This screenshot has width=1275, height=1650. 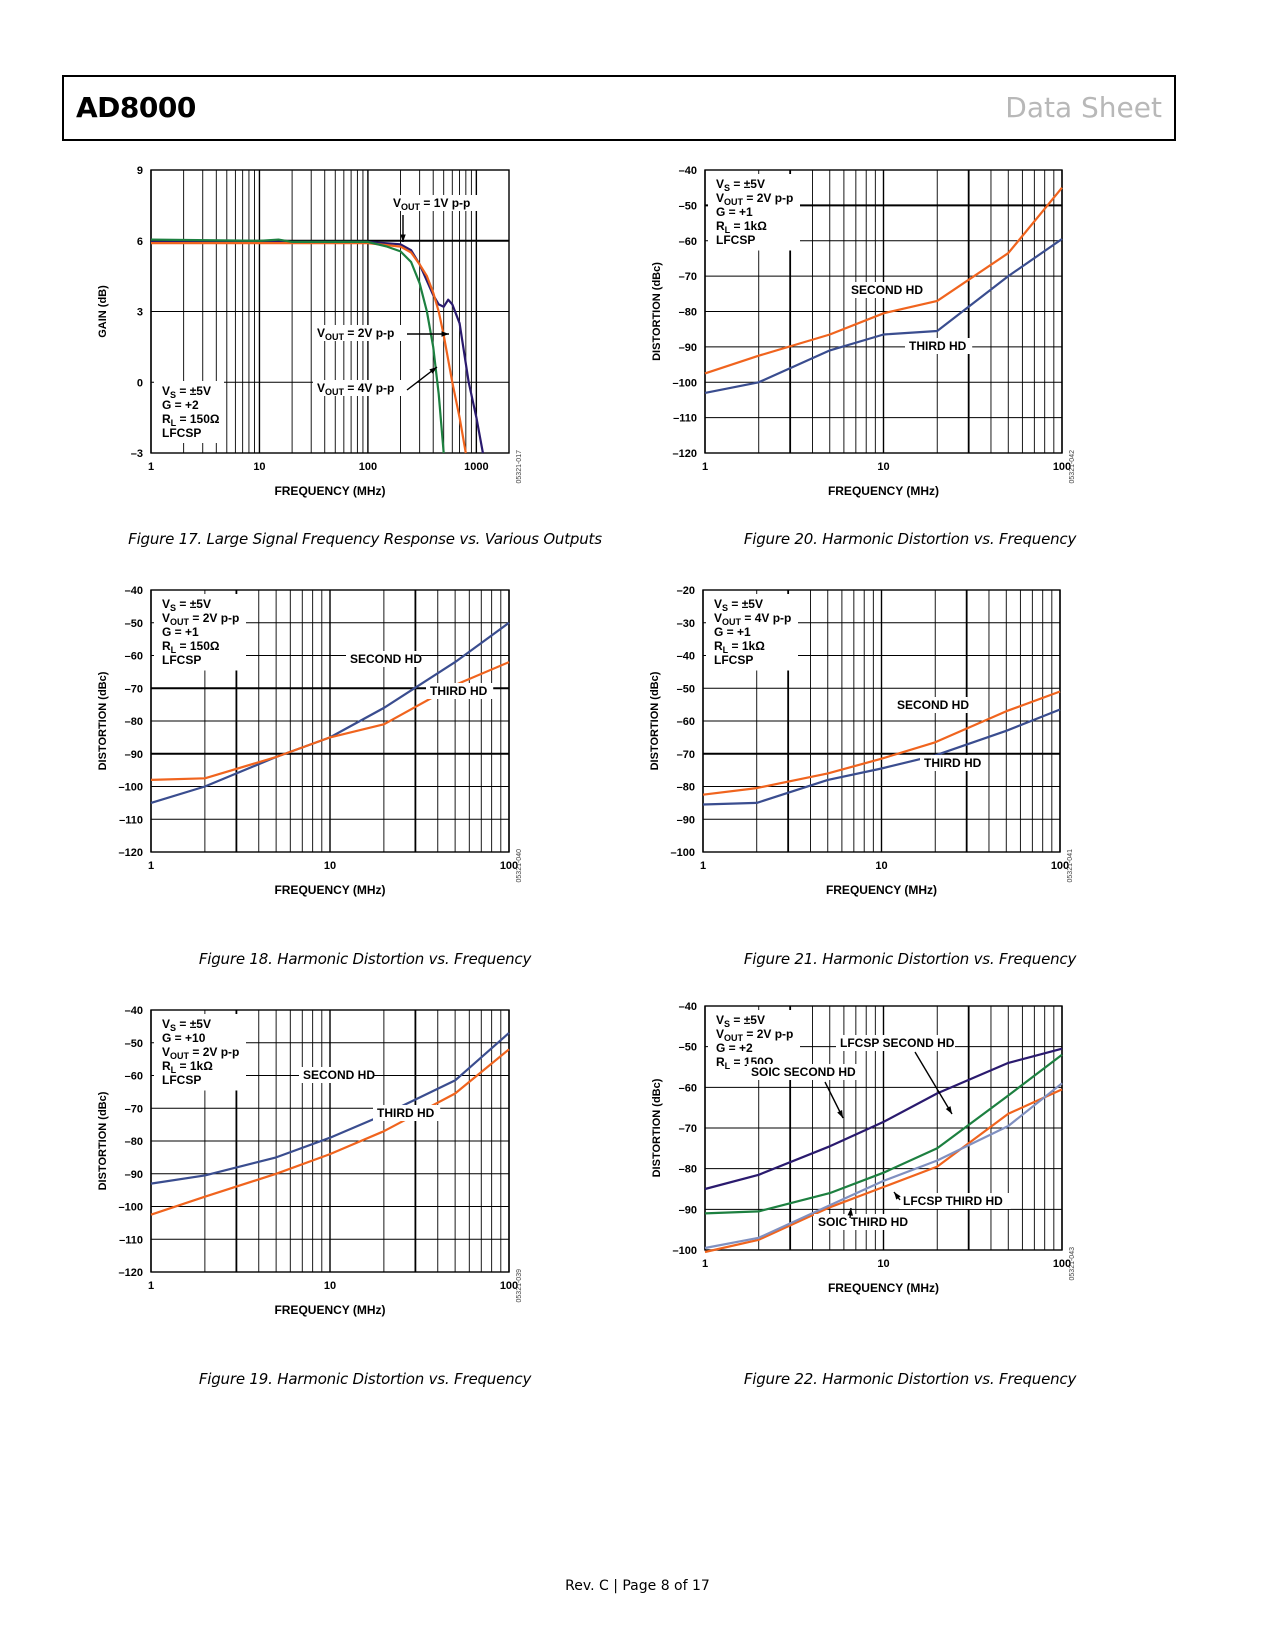 I want to click on page-footer: Rev. C | Page 8 of 17, so click(x=637, y=1586).